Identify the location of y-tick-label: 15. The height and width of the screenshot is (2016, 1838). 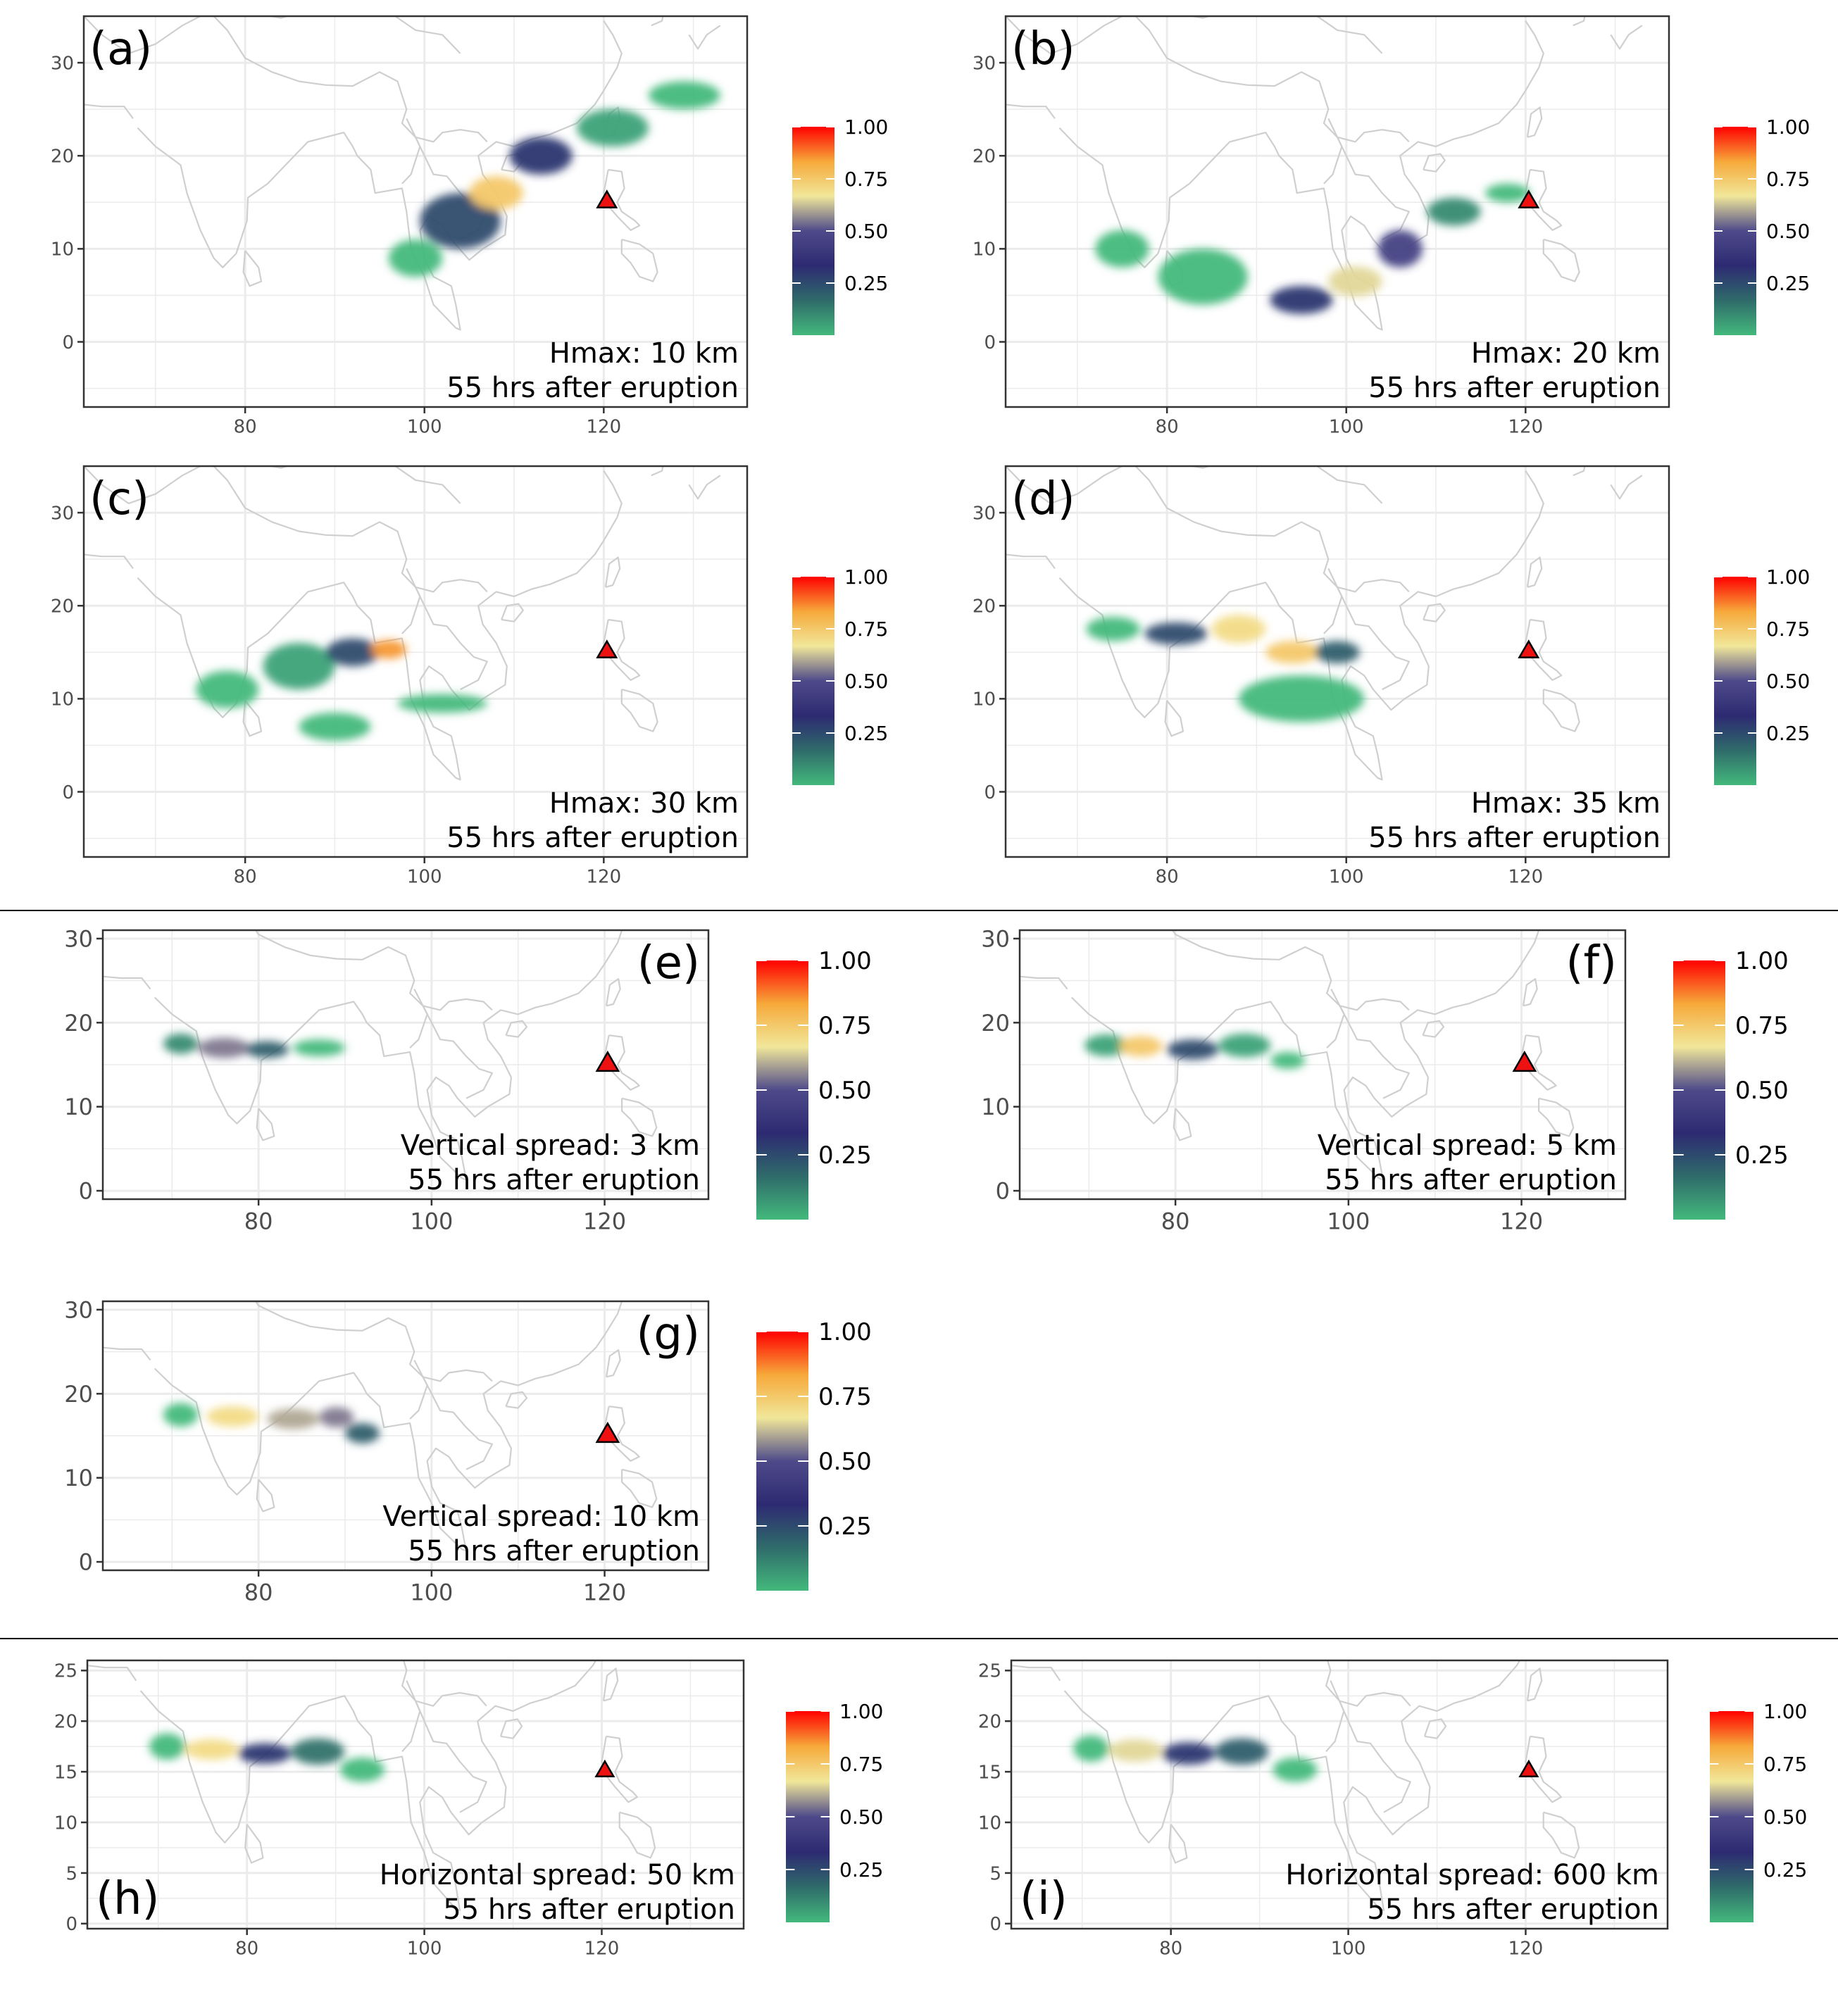
(65, 1773).